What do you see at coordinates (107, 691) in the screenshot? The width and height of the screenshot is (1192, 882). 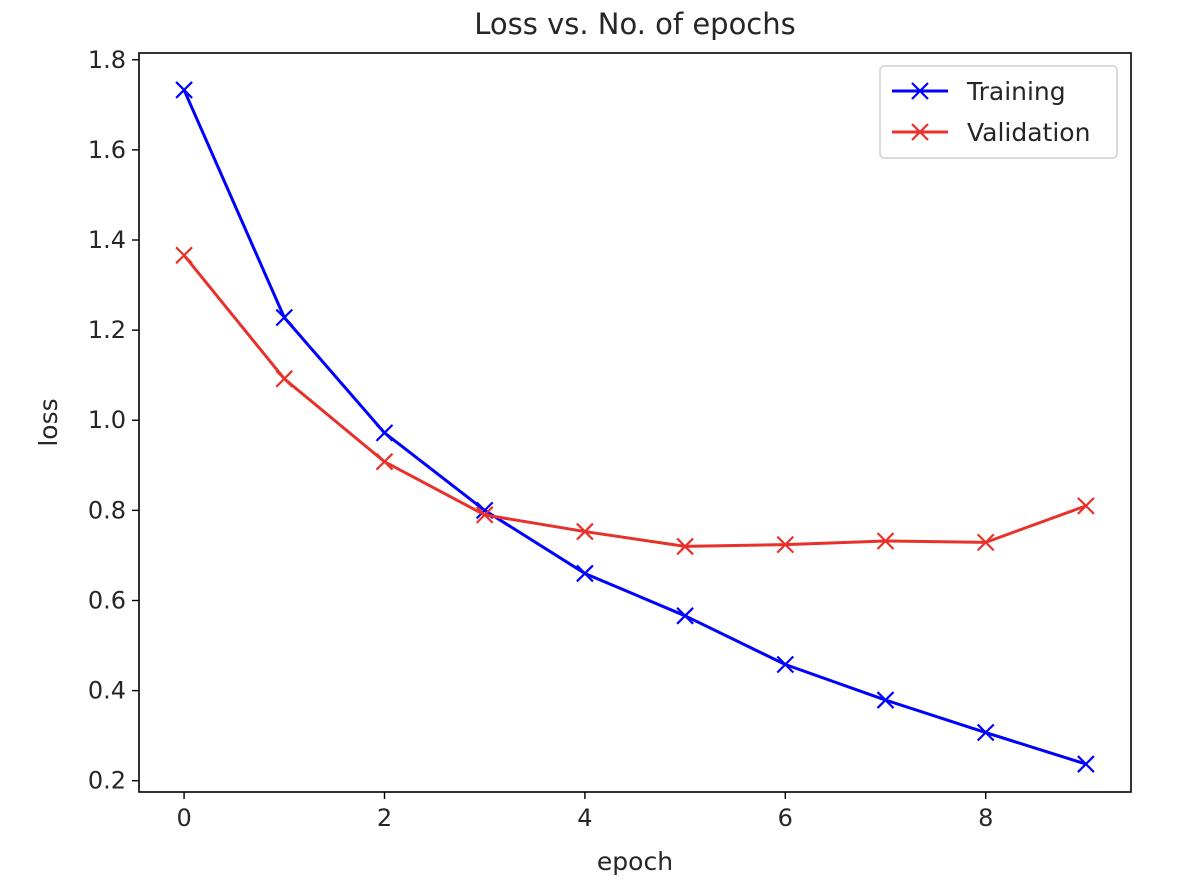 I see `y-tick-label: 0.4` at bounding box center [107, 691].